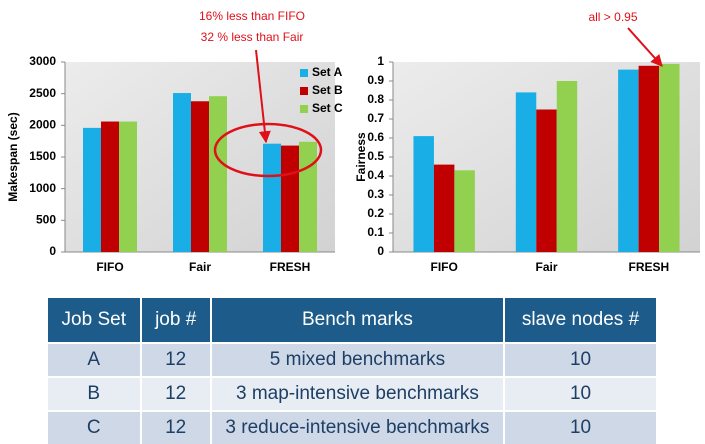 The image size is (705, 444). What do you see at coordinates (327, 72) in the screenshot?
I see `legend-label: Set A` at bounding box center [327, 72].